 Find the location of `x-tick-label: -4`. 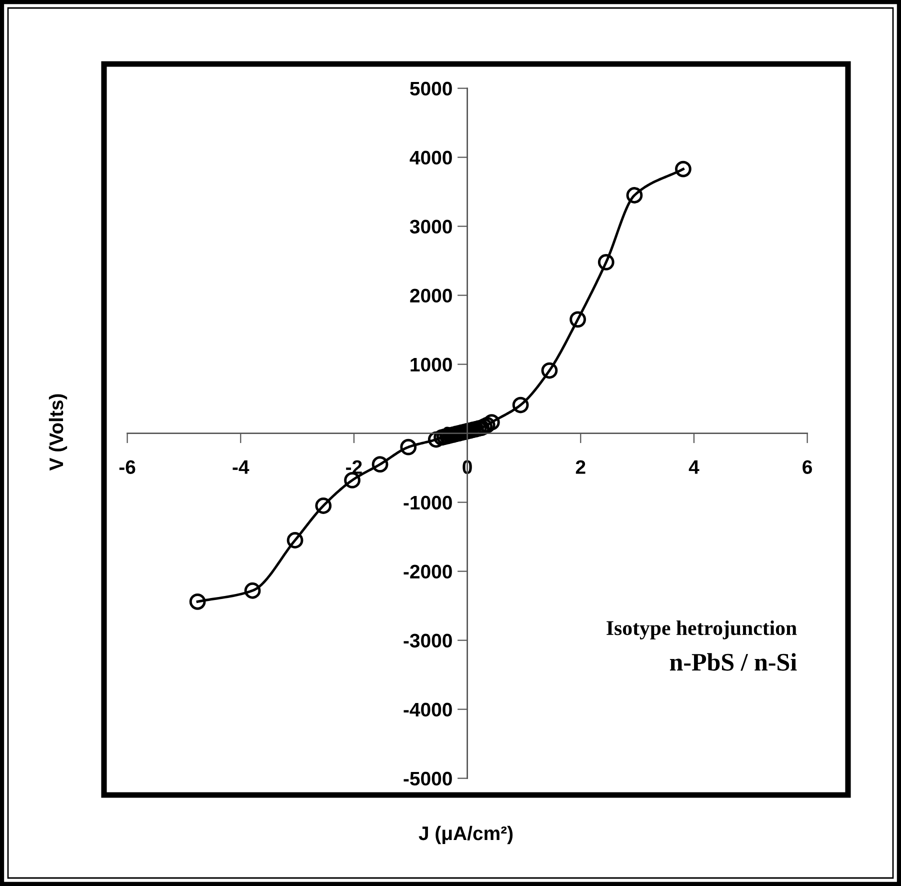

x-tick-label: -4 is located at coordinates (241, 467).